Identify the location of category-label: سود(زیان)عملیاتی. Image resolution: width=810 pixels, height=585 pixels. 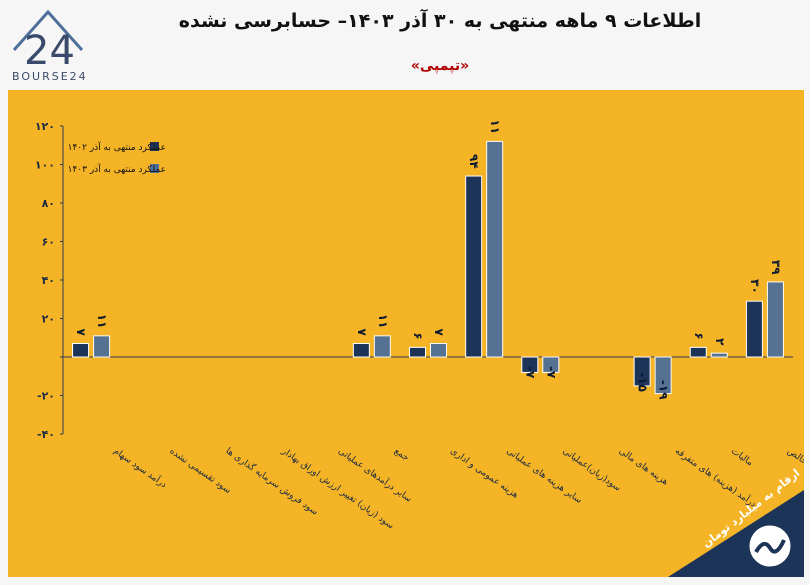
(592, 469).